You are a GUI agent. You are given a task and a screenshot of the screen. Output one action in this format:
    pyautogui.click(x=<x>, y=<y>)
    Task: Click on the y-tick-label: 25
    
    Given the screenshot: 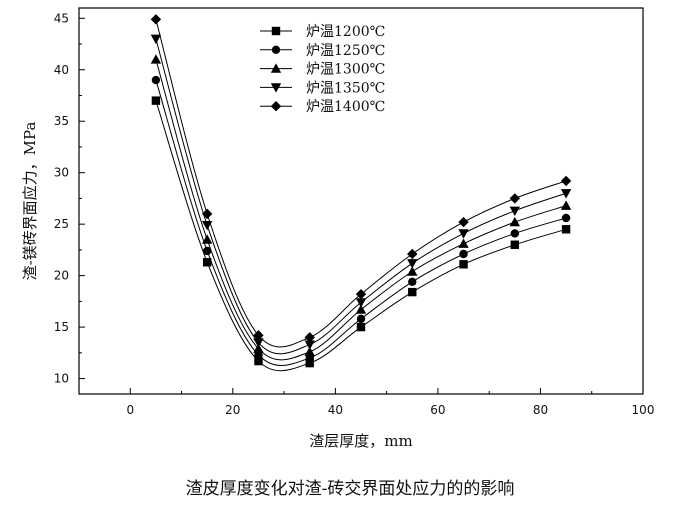 What is the action you would take?
    pyautogui.click(x=61, y=224)
    